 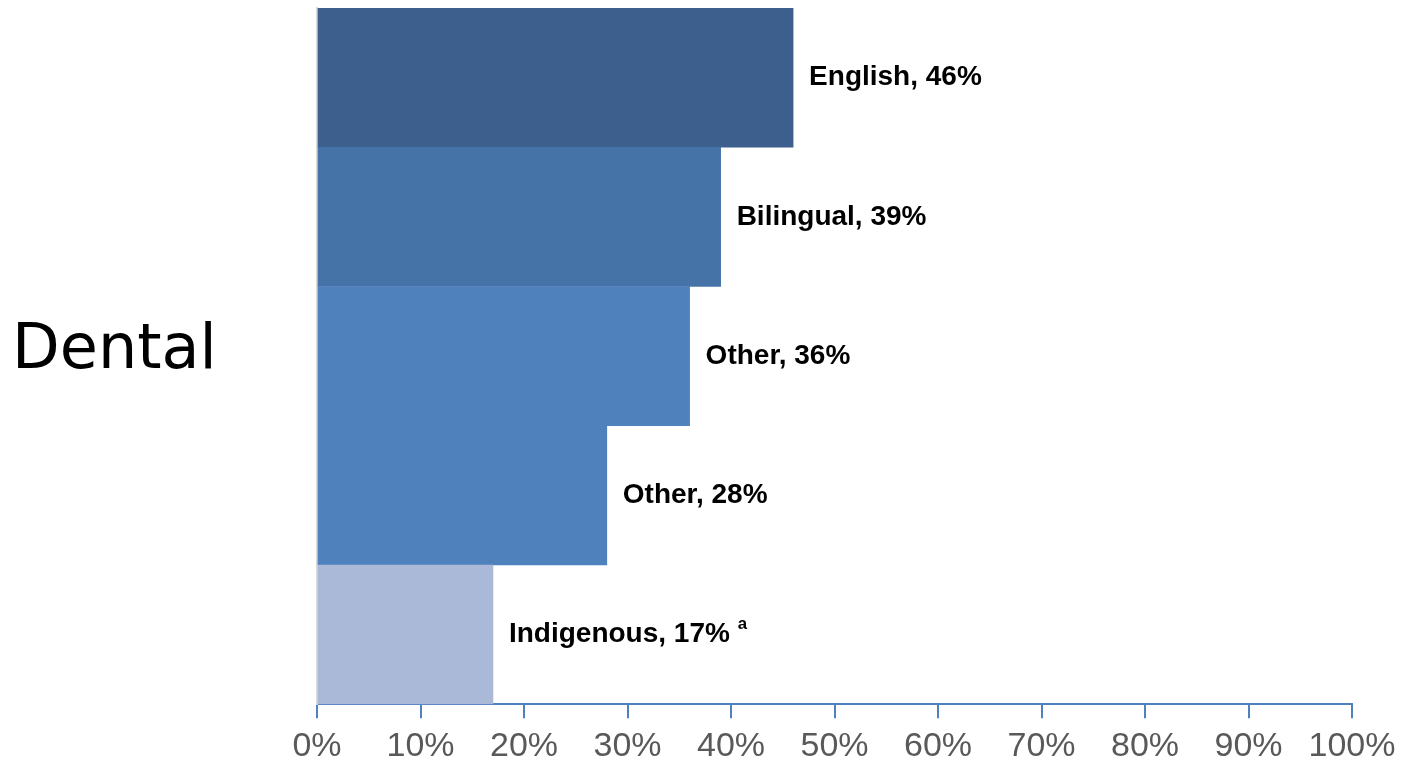 I want to click on x-tick-label: 90%, so click(x=1248, y=743).